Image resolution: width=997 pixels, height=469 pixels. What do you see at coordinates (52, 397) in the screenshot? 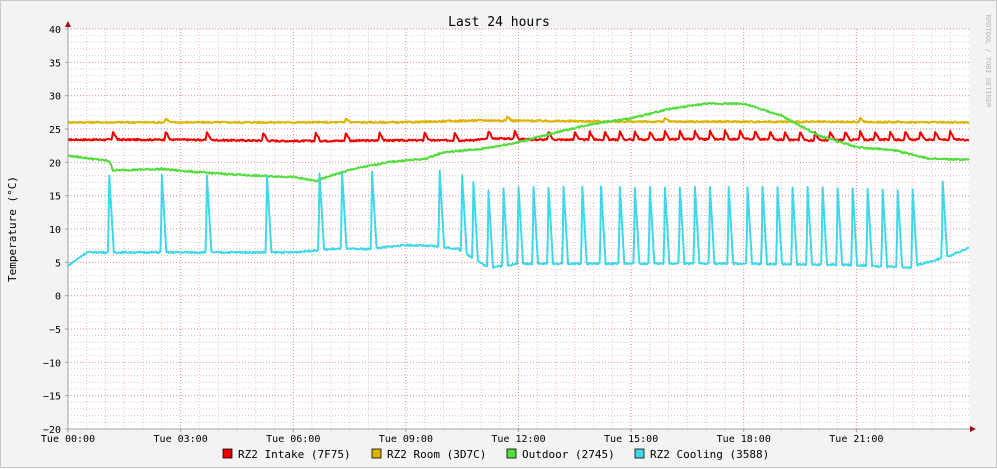
I see `y-tick-label: −15` at bounding box center [52, 397].